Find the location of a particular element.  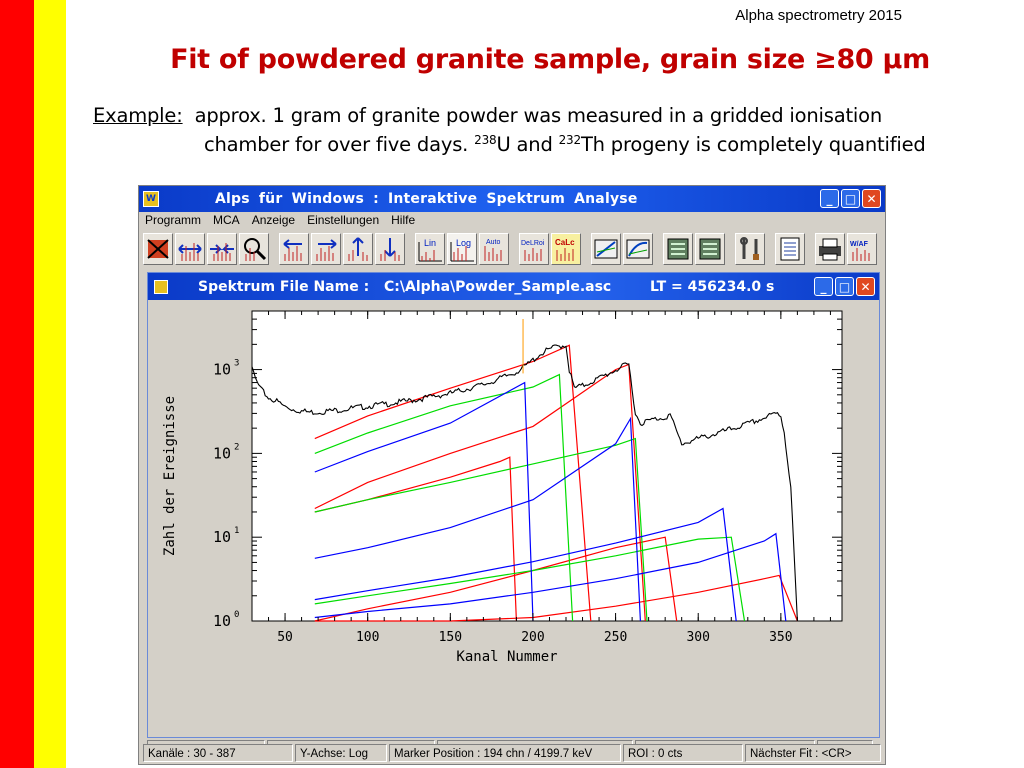

menu-einstellungen: Einstellungen is located at coordinates (343, 220).